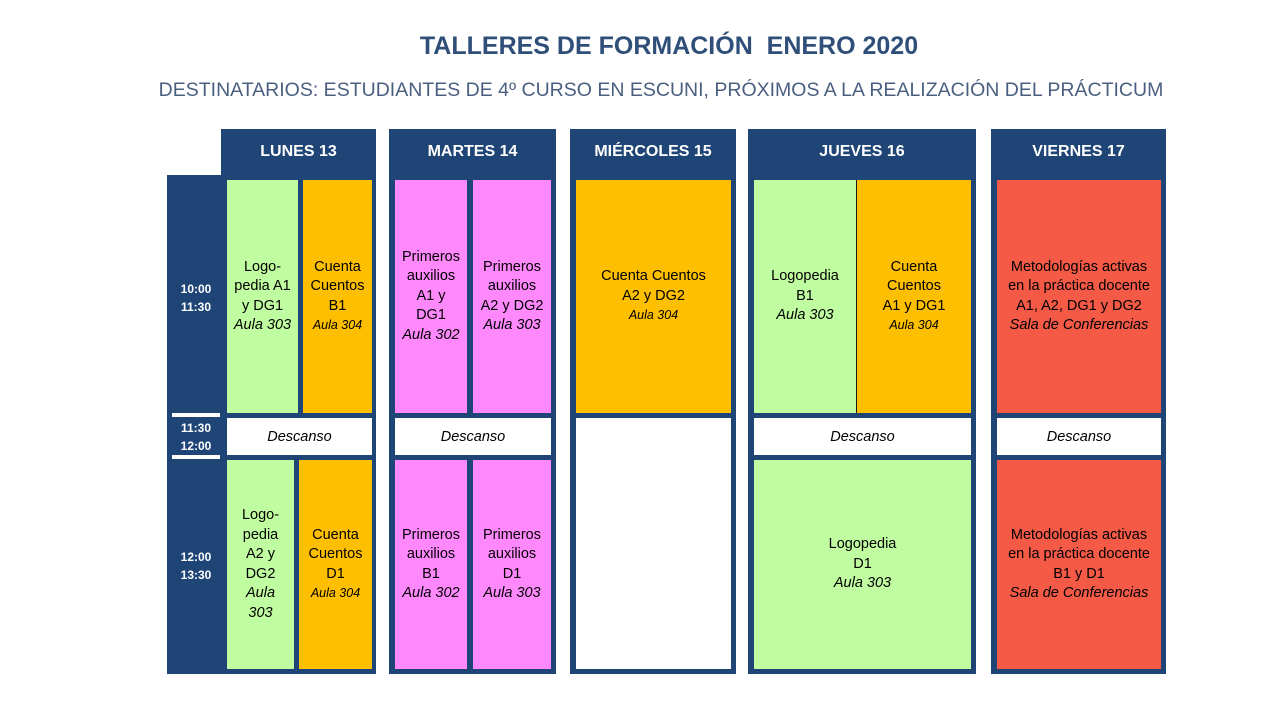  What do you see at coordinates (914, 296) in the screenshot?
I see `workshop-cell: Cuenta Cuentos A1 y DG1 Aula 304` at bounding box center [914, 296].